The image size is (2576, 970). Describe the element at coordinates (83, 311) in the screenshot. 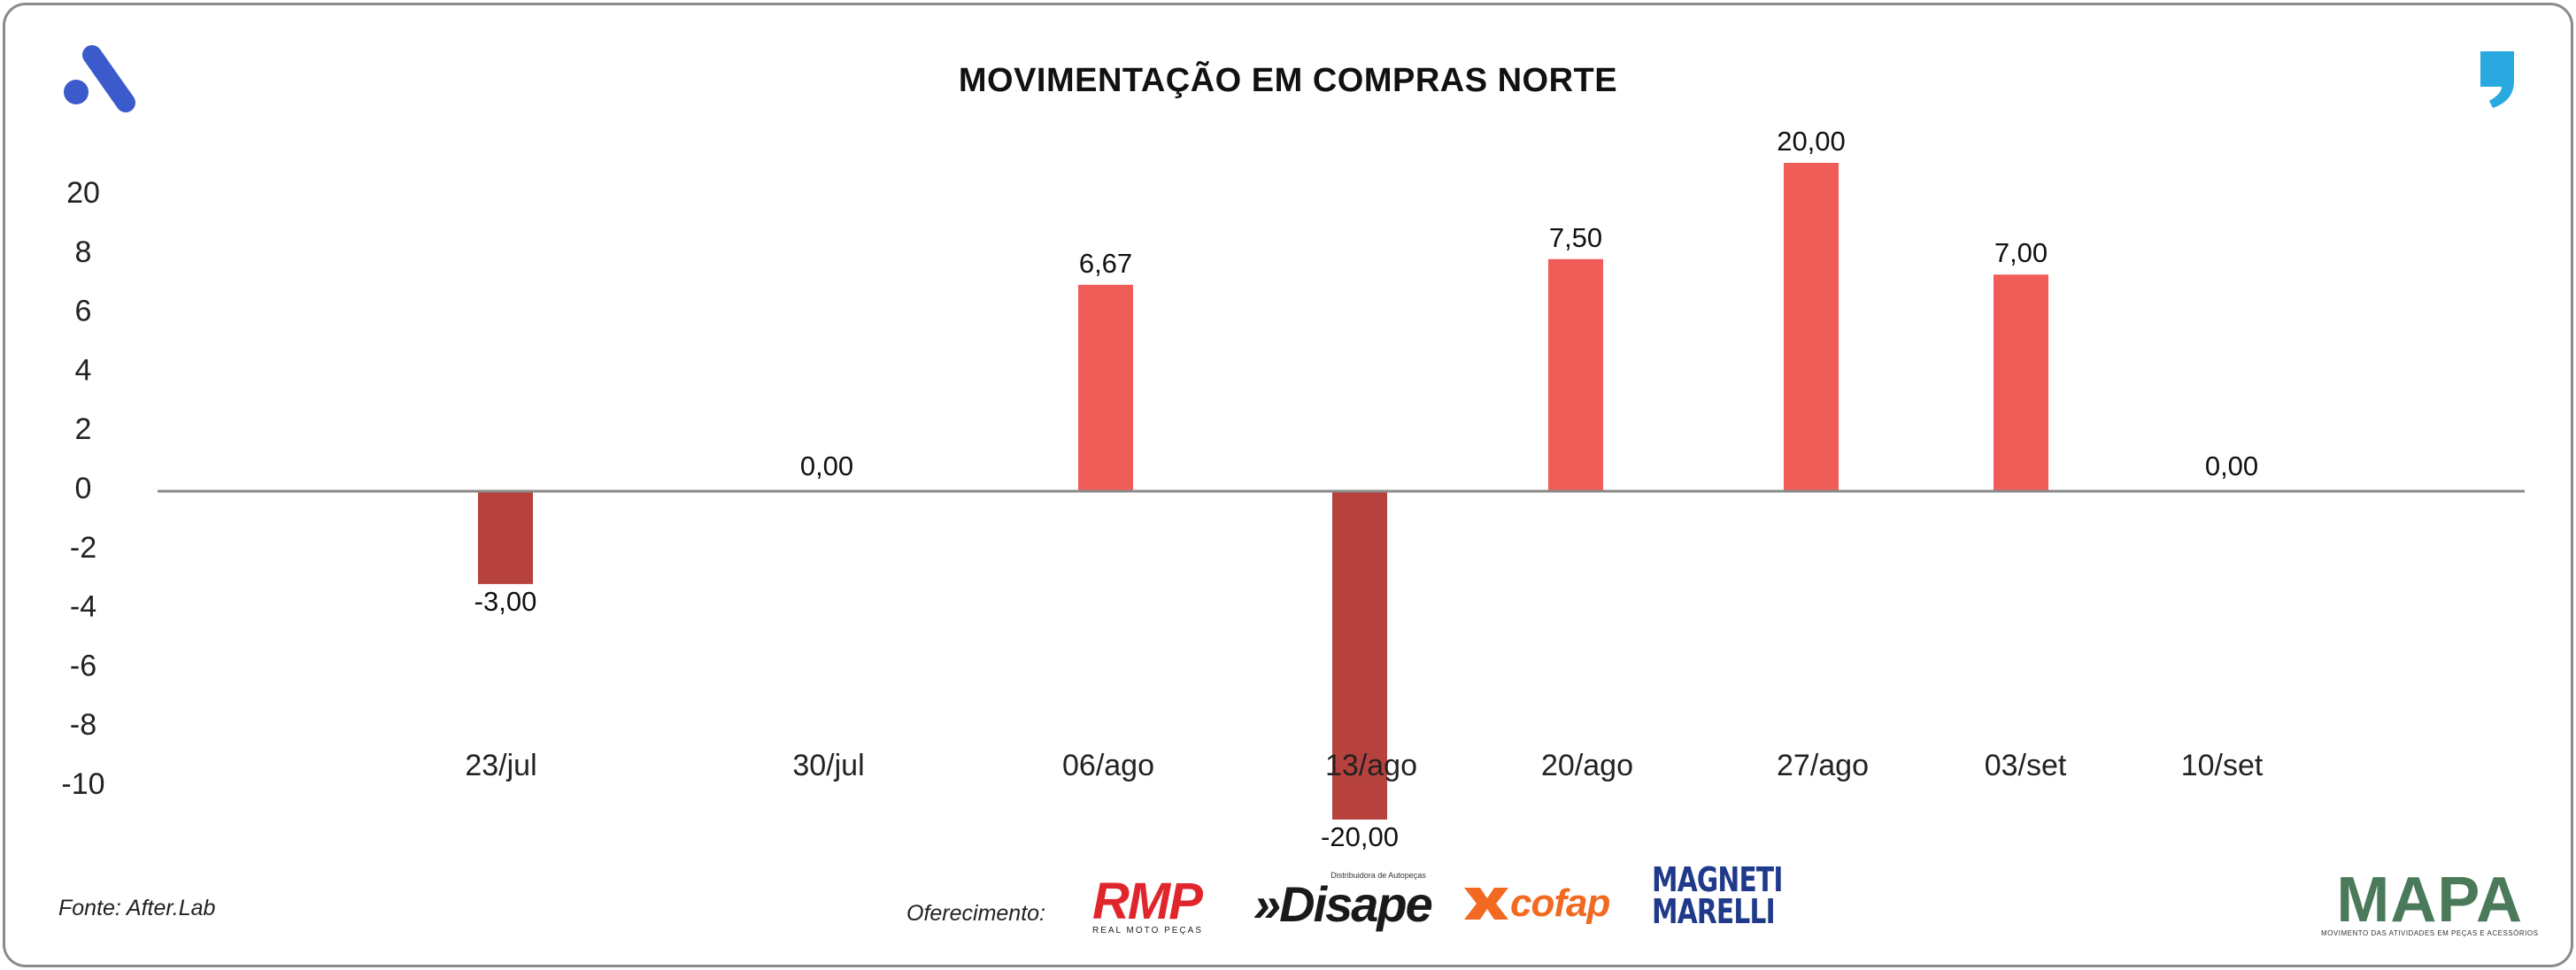

I see `y-tick-label: 6` at that location.